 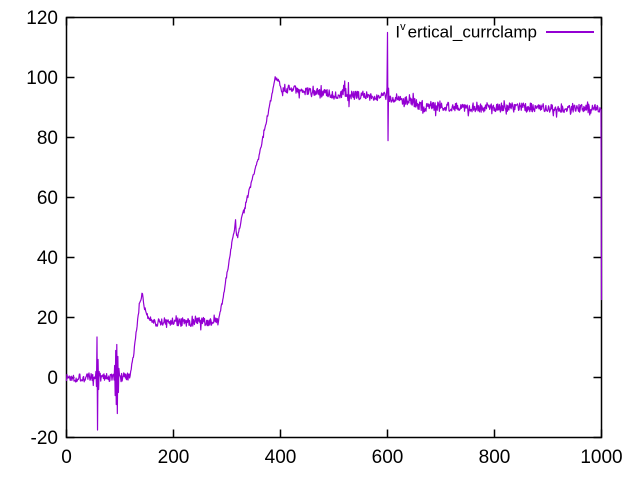 What do you see at coordinates (398, 32) in the screenshot?
I see `legend-label-prefix: I` at bounding box center [398, 32].